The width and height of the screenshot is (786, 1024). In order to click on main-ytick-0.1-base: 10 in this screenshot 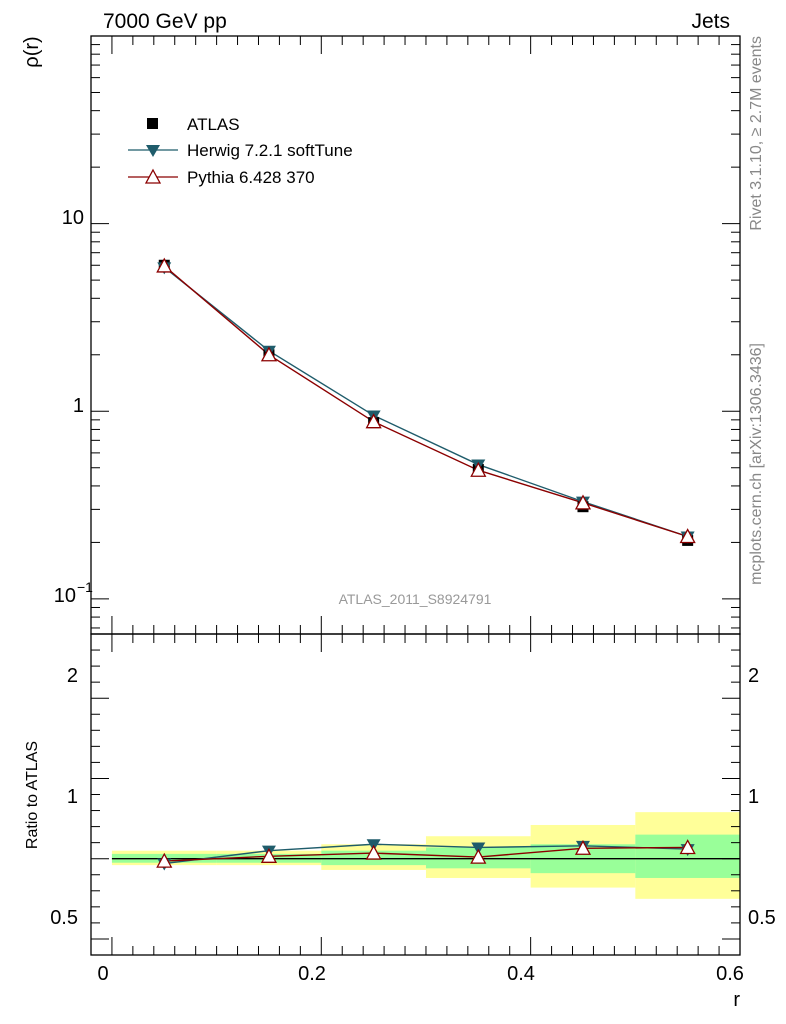, I will do `click(65, 596)`.